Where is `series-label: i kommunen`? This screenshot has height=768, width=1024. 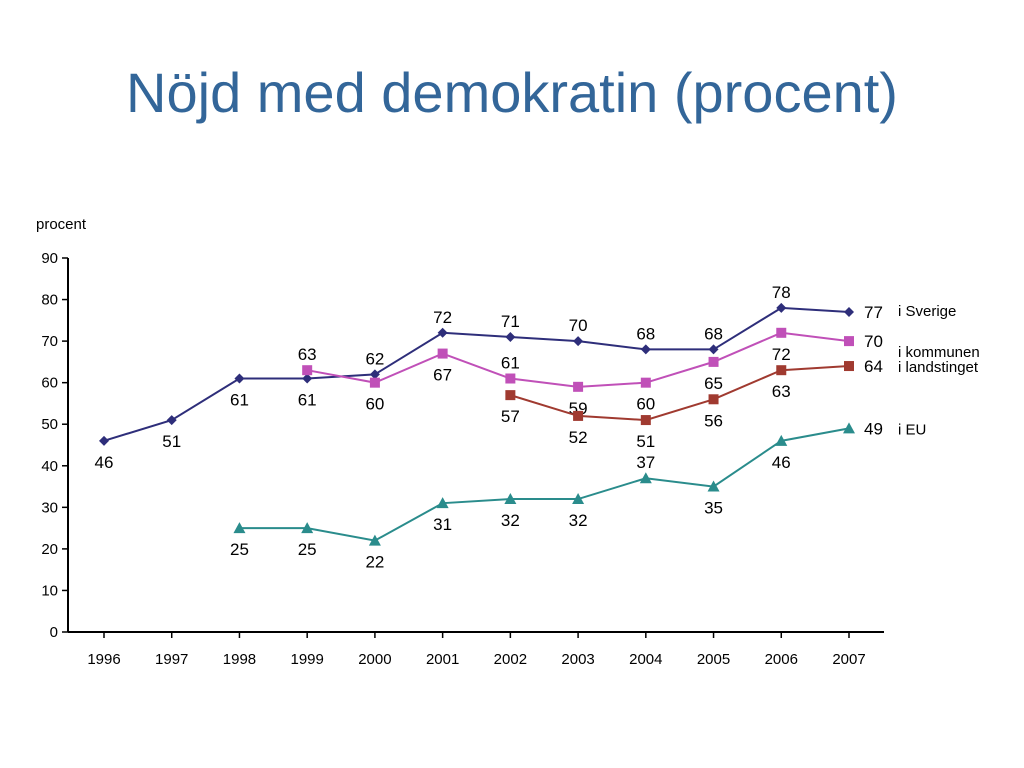 series-label: i kommunen is located at coordinates (939, 352).